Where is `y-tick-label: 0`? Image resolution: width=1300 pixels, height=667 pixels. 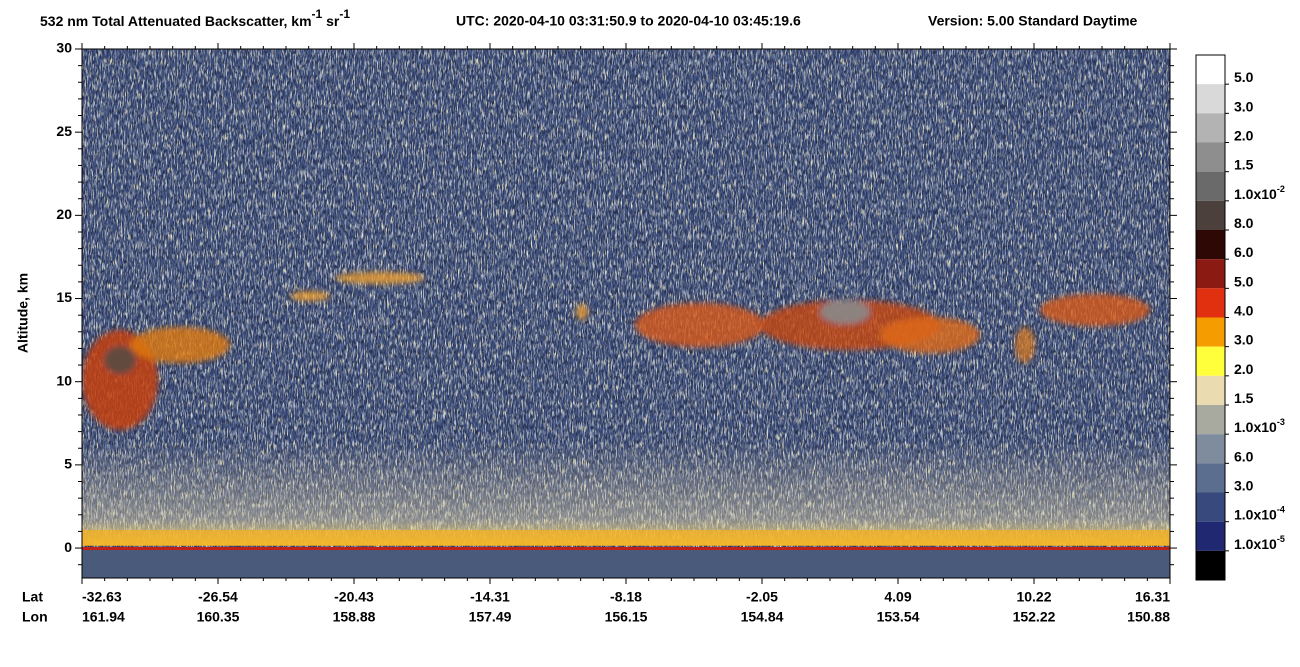 y-tick-label: 0 is located at coordinates (68, 547).